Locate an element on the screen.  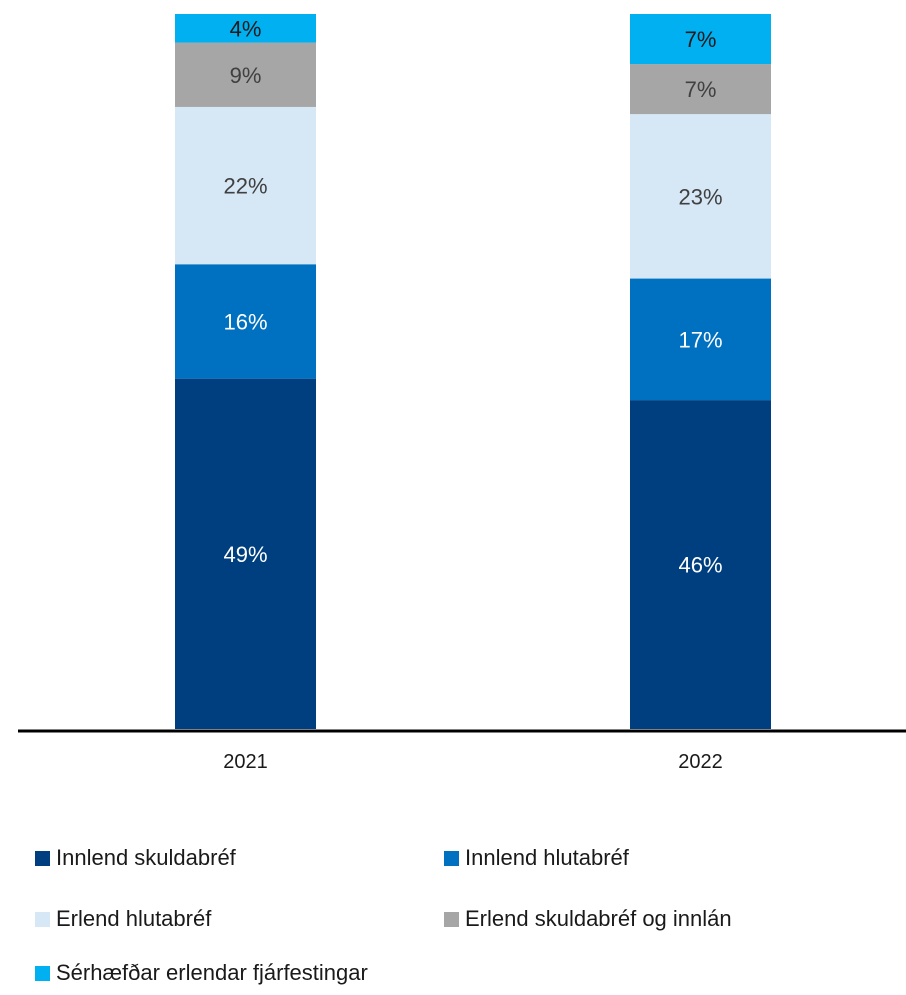
legend-label-erlend-skuldabref-og-innlan: Erlend skuldabréf og innlán is located at coordinates (598, 918).